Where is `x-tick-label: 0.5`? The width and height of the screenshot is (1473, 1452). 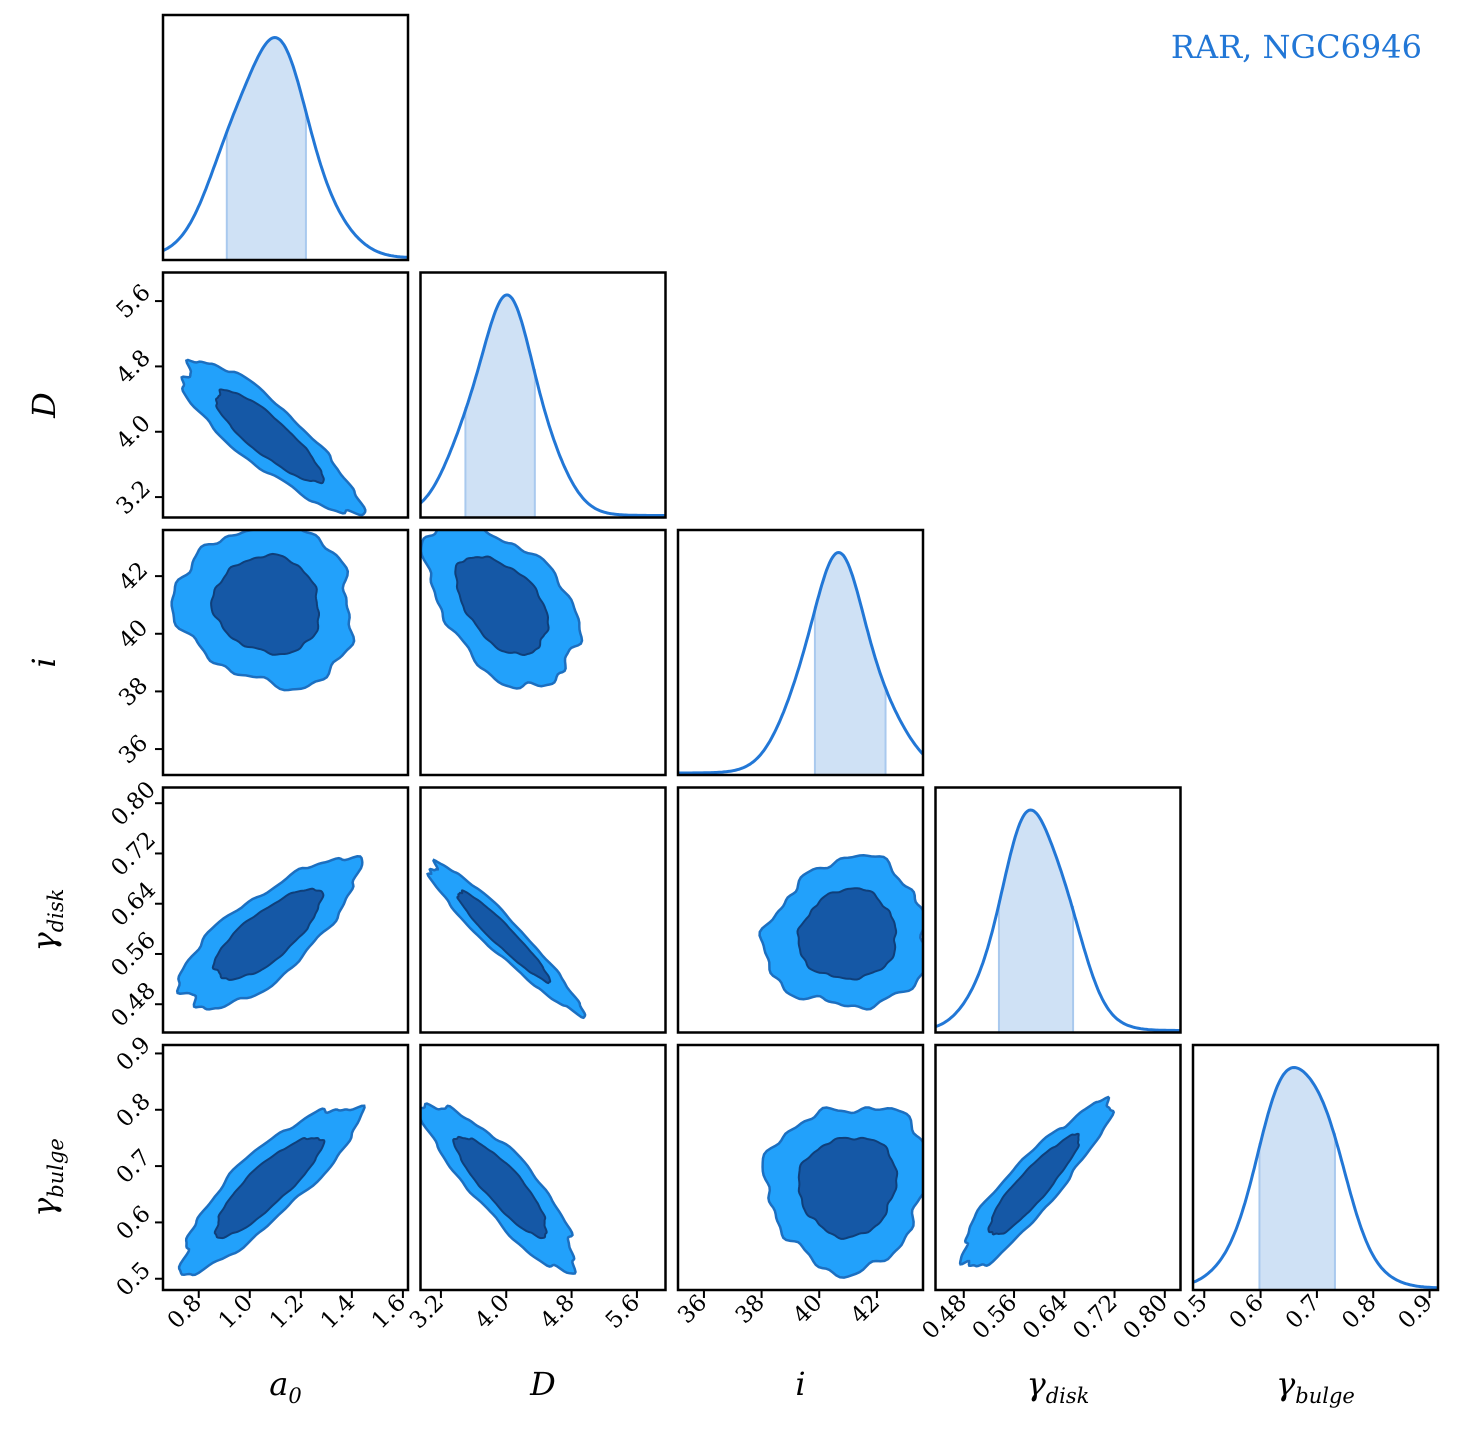 x-tick-label: 0.5 is located at coordinates (1190, 1312).